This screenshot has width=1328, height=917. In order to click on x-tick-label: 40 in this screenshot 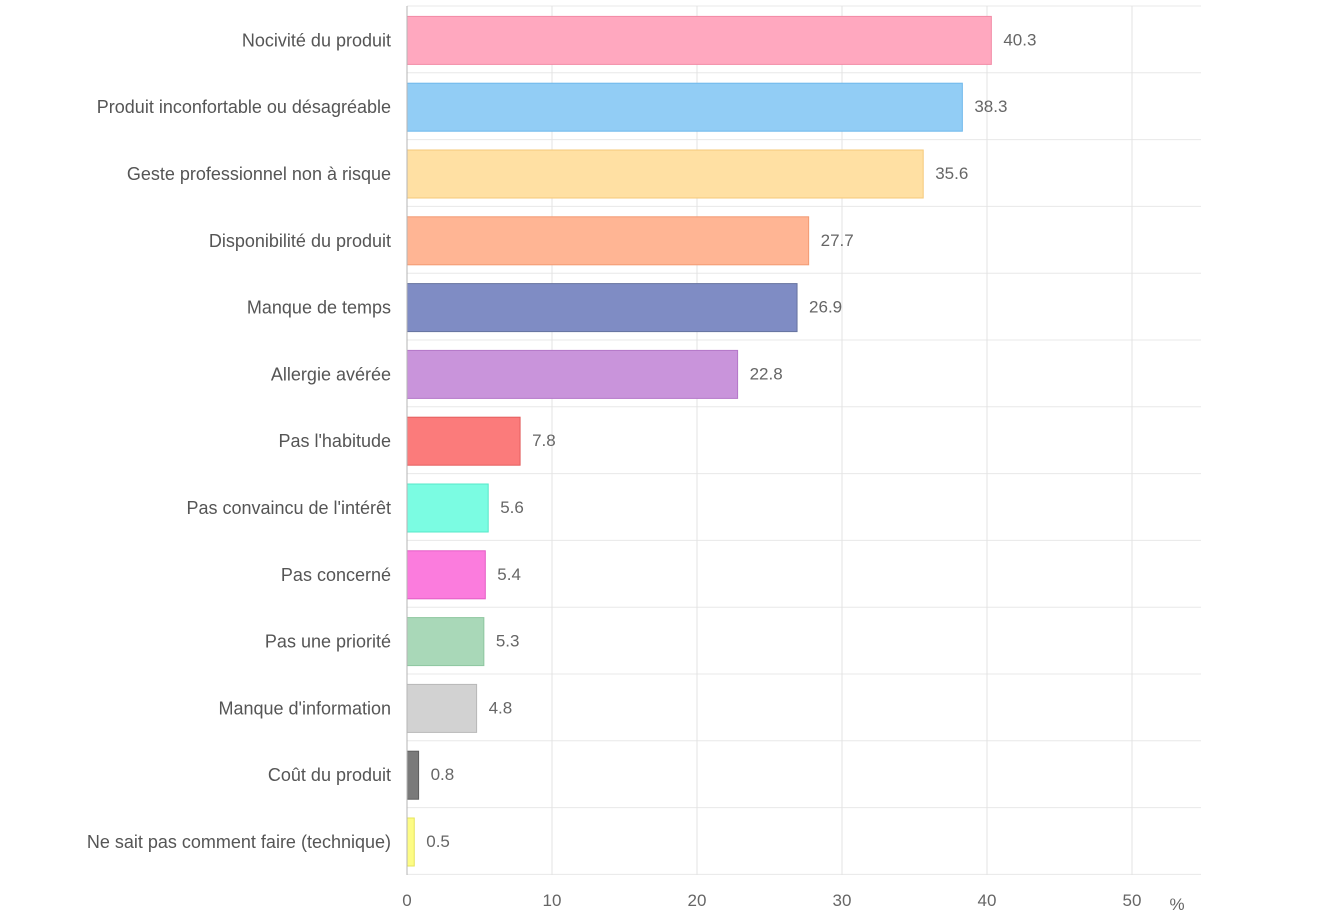, I will do `click(987, 900)`.